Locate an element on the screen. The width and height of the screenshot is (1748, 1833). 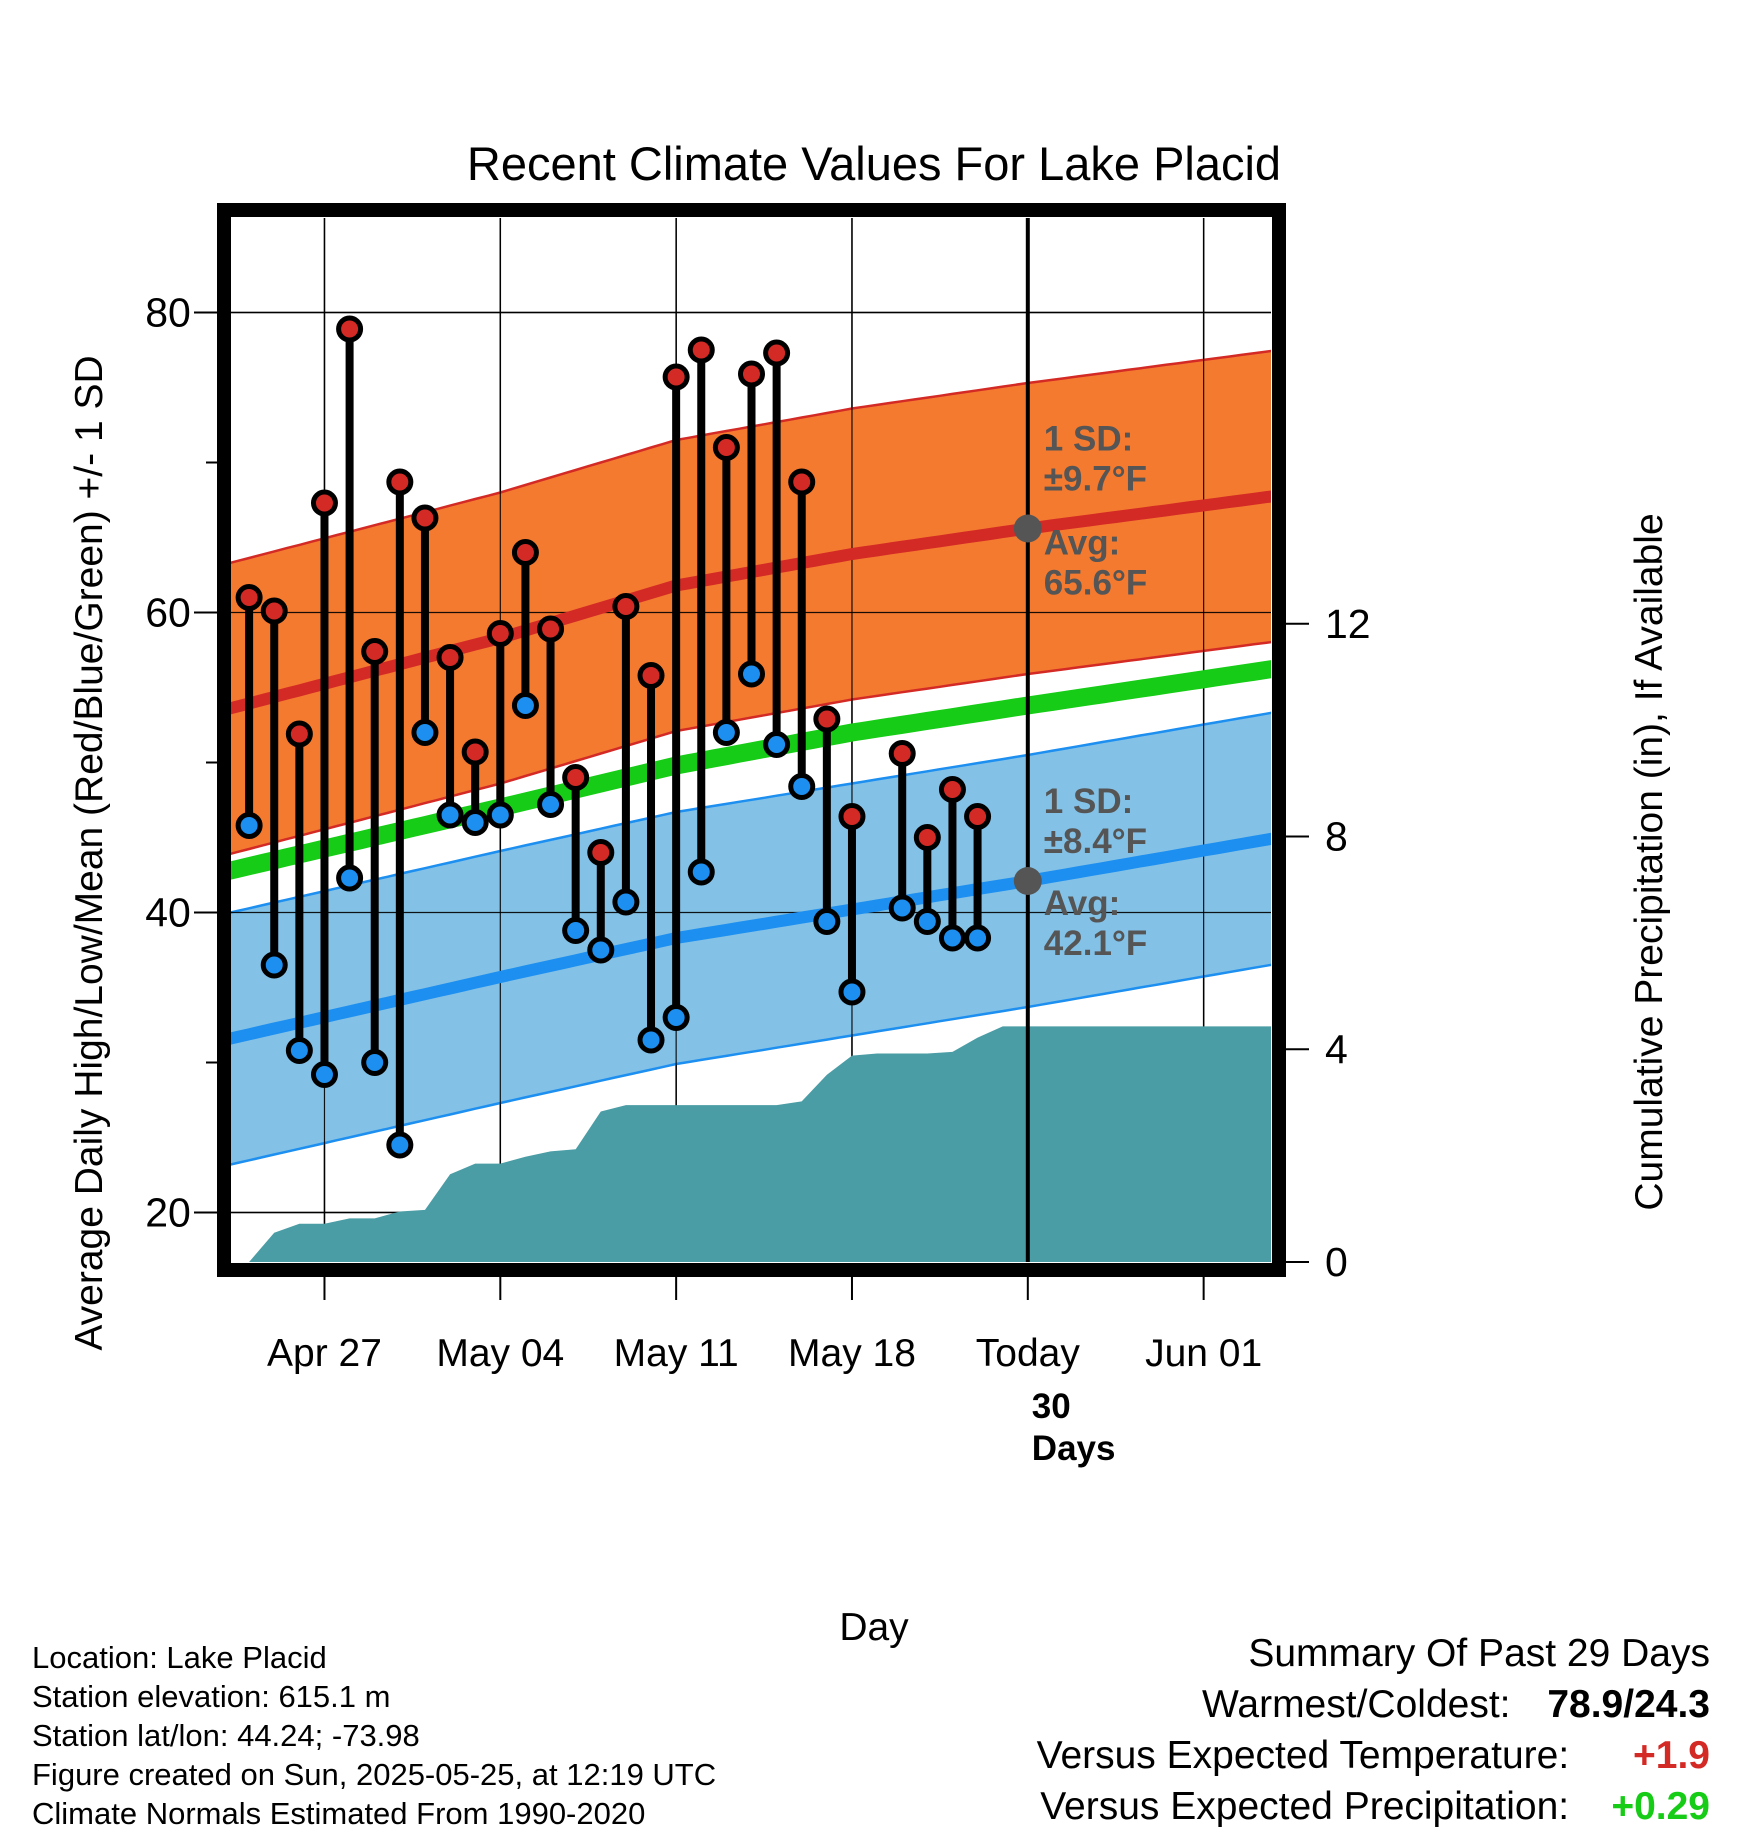
y2-tick-label: 0 is located at coordinates (1336, 1262).